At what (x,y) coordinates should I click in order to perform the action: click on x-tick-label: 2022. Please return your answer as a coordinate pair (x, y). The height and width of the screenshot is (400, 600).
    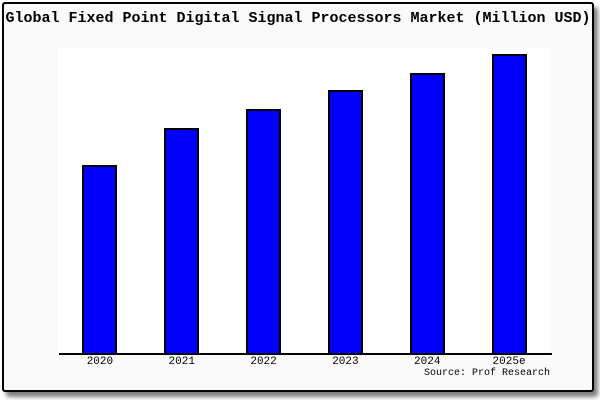
    Looking at the image, I should click on (263, 362).